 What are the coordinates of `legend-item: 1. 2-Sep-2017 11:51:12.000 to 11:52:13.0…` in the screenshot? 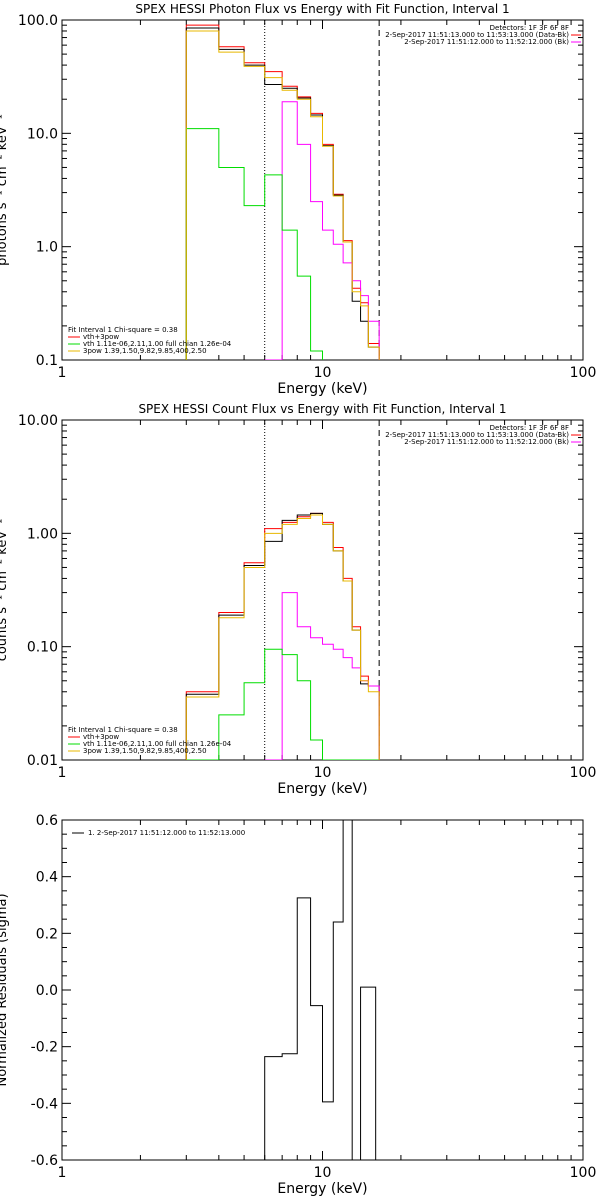 It's located at (166, 833).